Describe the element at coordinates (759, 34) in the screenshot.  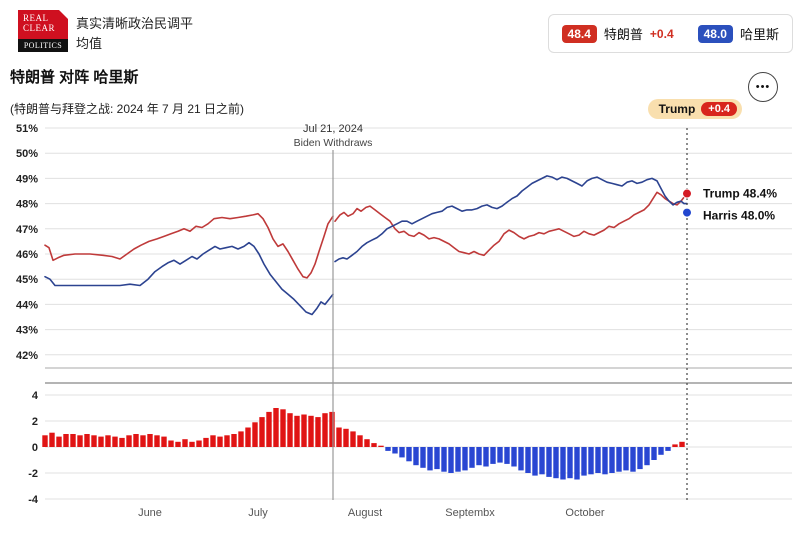
I see `harris-name-label: 哈里斯` at that location.